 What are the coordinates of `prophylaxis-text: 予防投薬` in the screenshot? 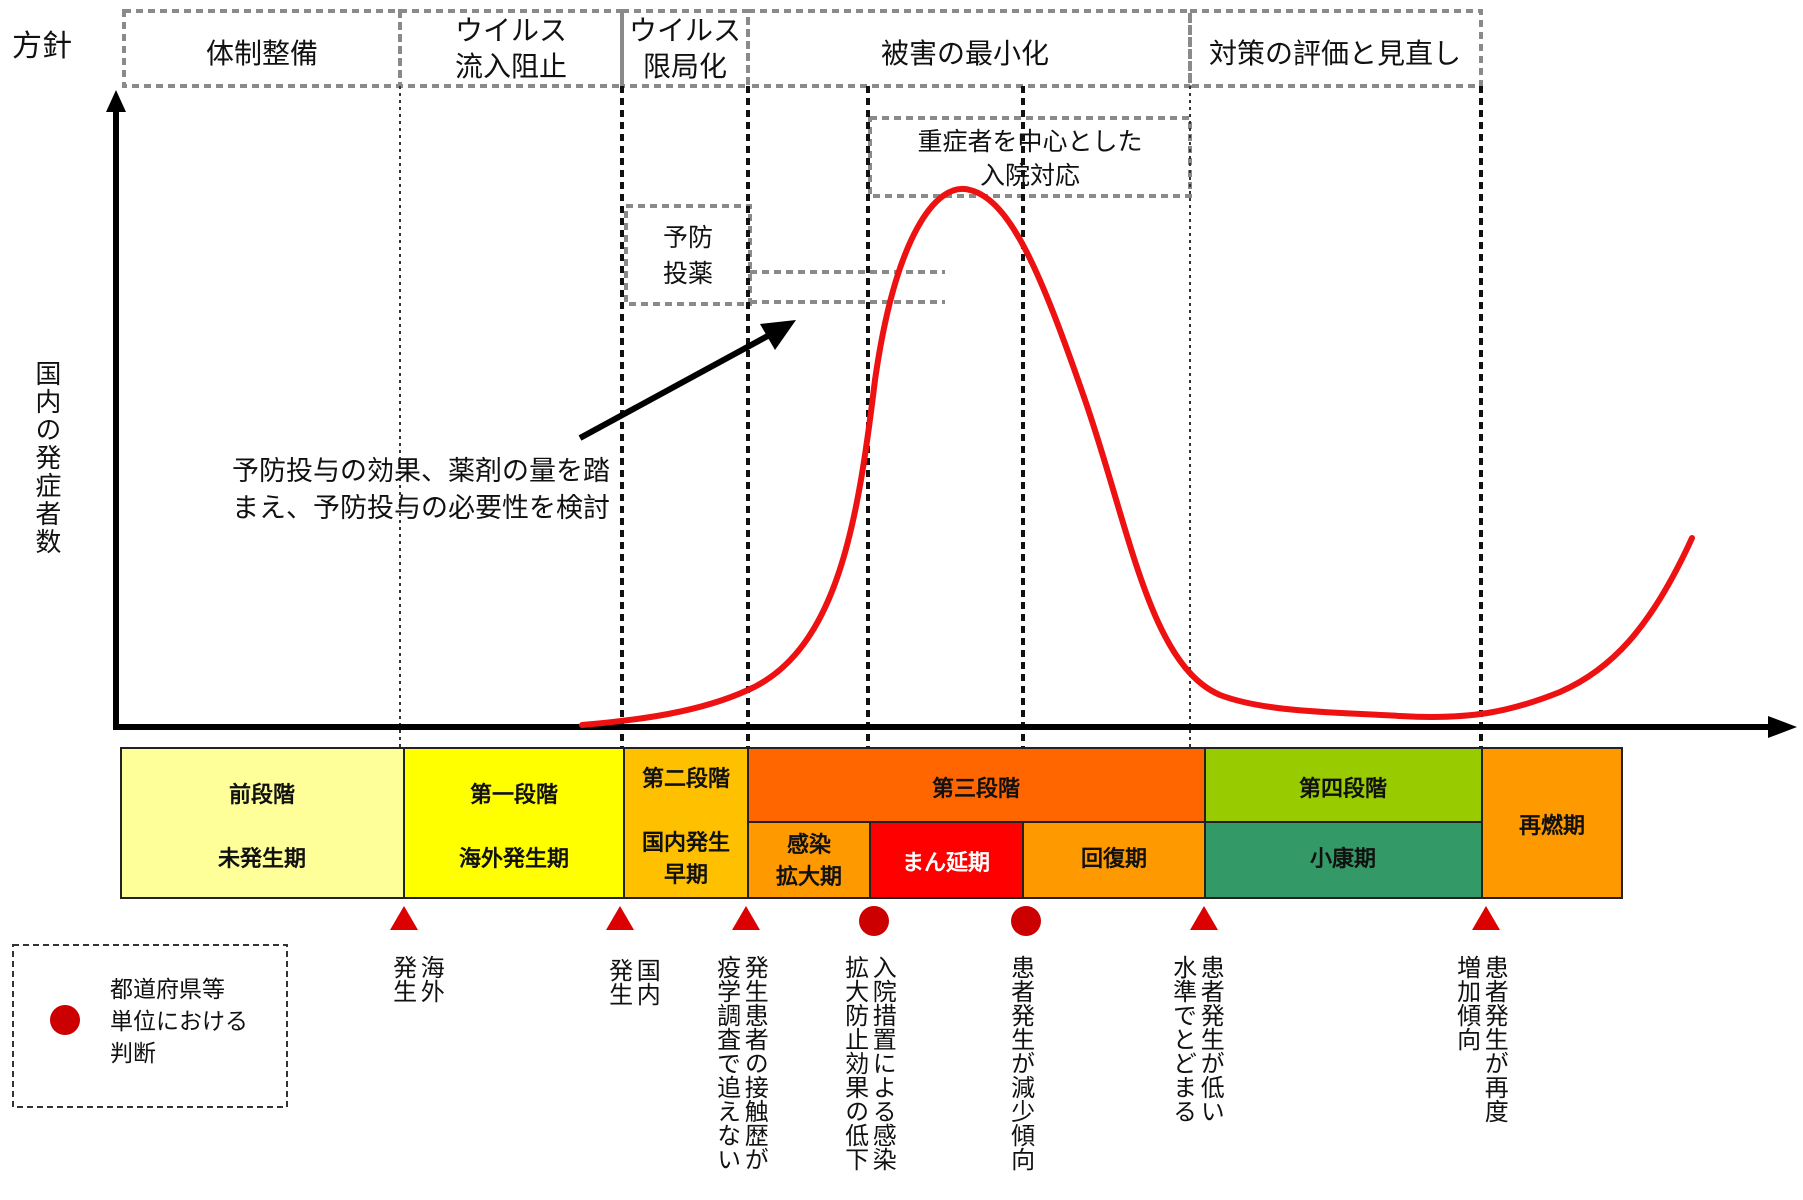 It's located at (688, 255).